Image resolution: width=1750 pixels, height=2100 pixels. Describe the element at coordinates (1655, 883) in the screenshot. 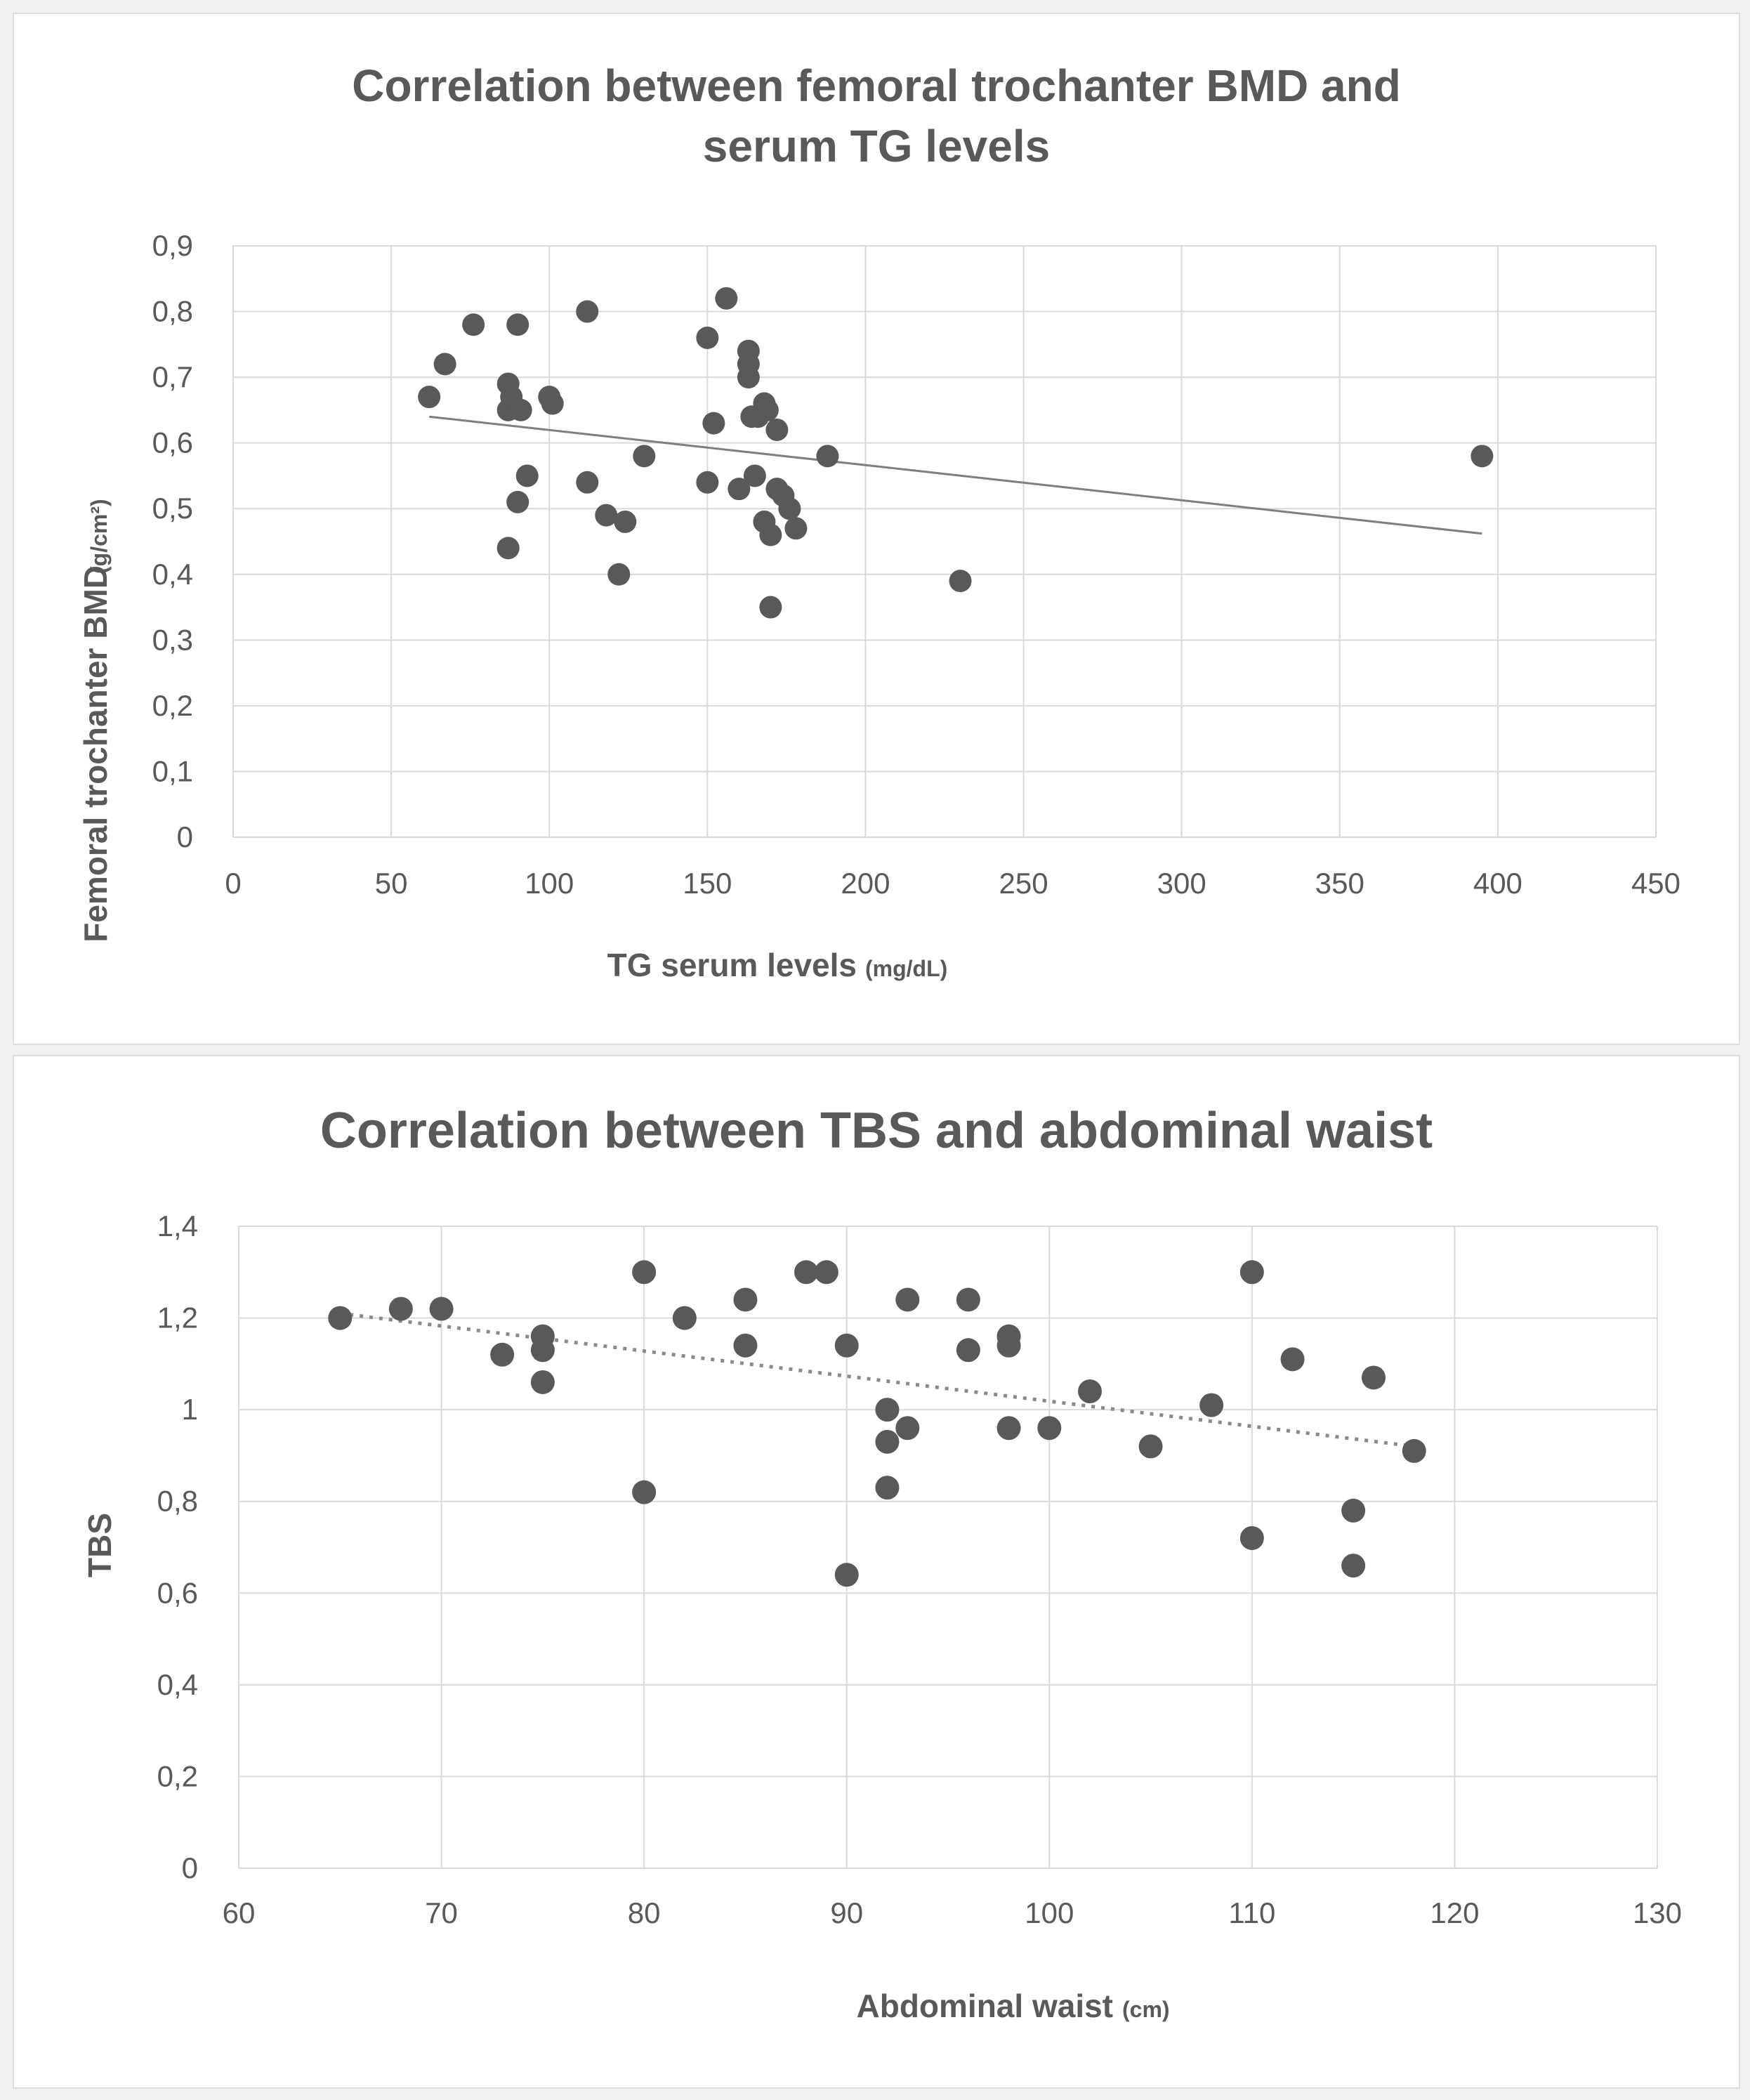

I see `x-tick-label: 450` at that location.